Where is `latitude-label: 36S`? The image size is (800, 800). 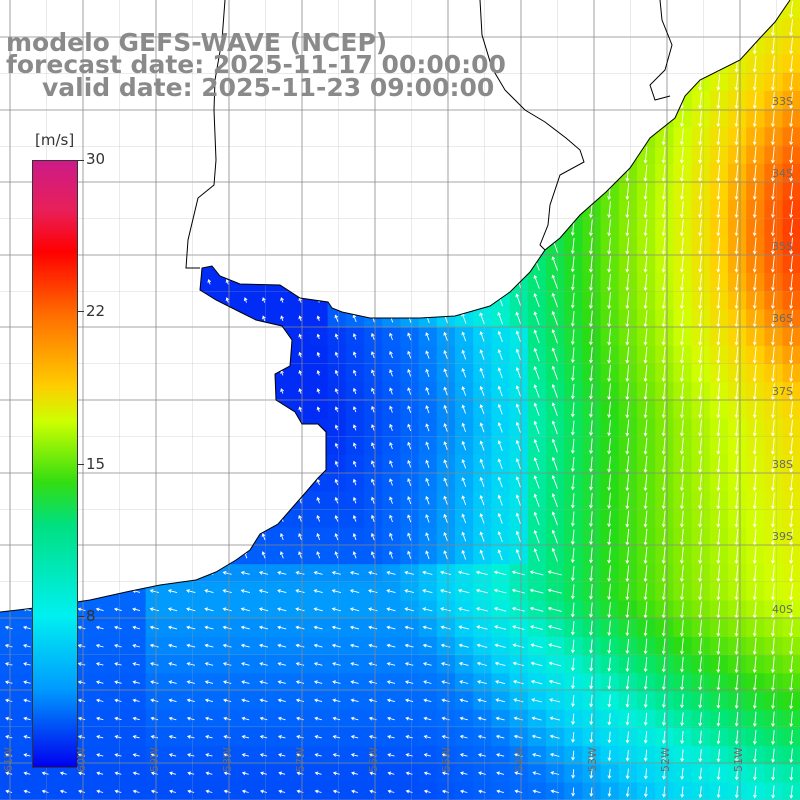
latitude-label: 36S is located at coordinates (782, 318).